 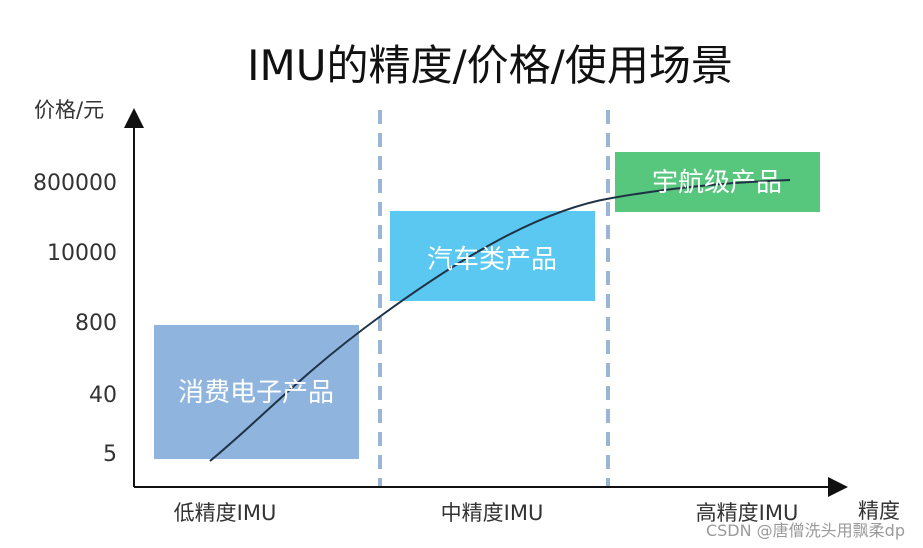 What do you see at coordinates (747, 513) in the screenshot?
I see `x-category-label: 高精度IMU` at bounding box center [747, 513].